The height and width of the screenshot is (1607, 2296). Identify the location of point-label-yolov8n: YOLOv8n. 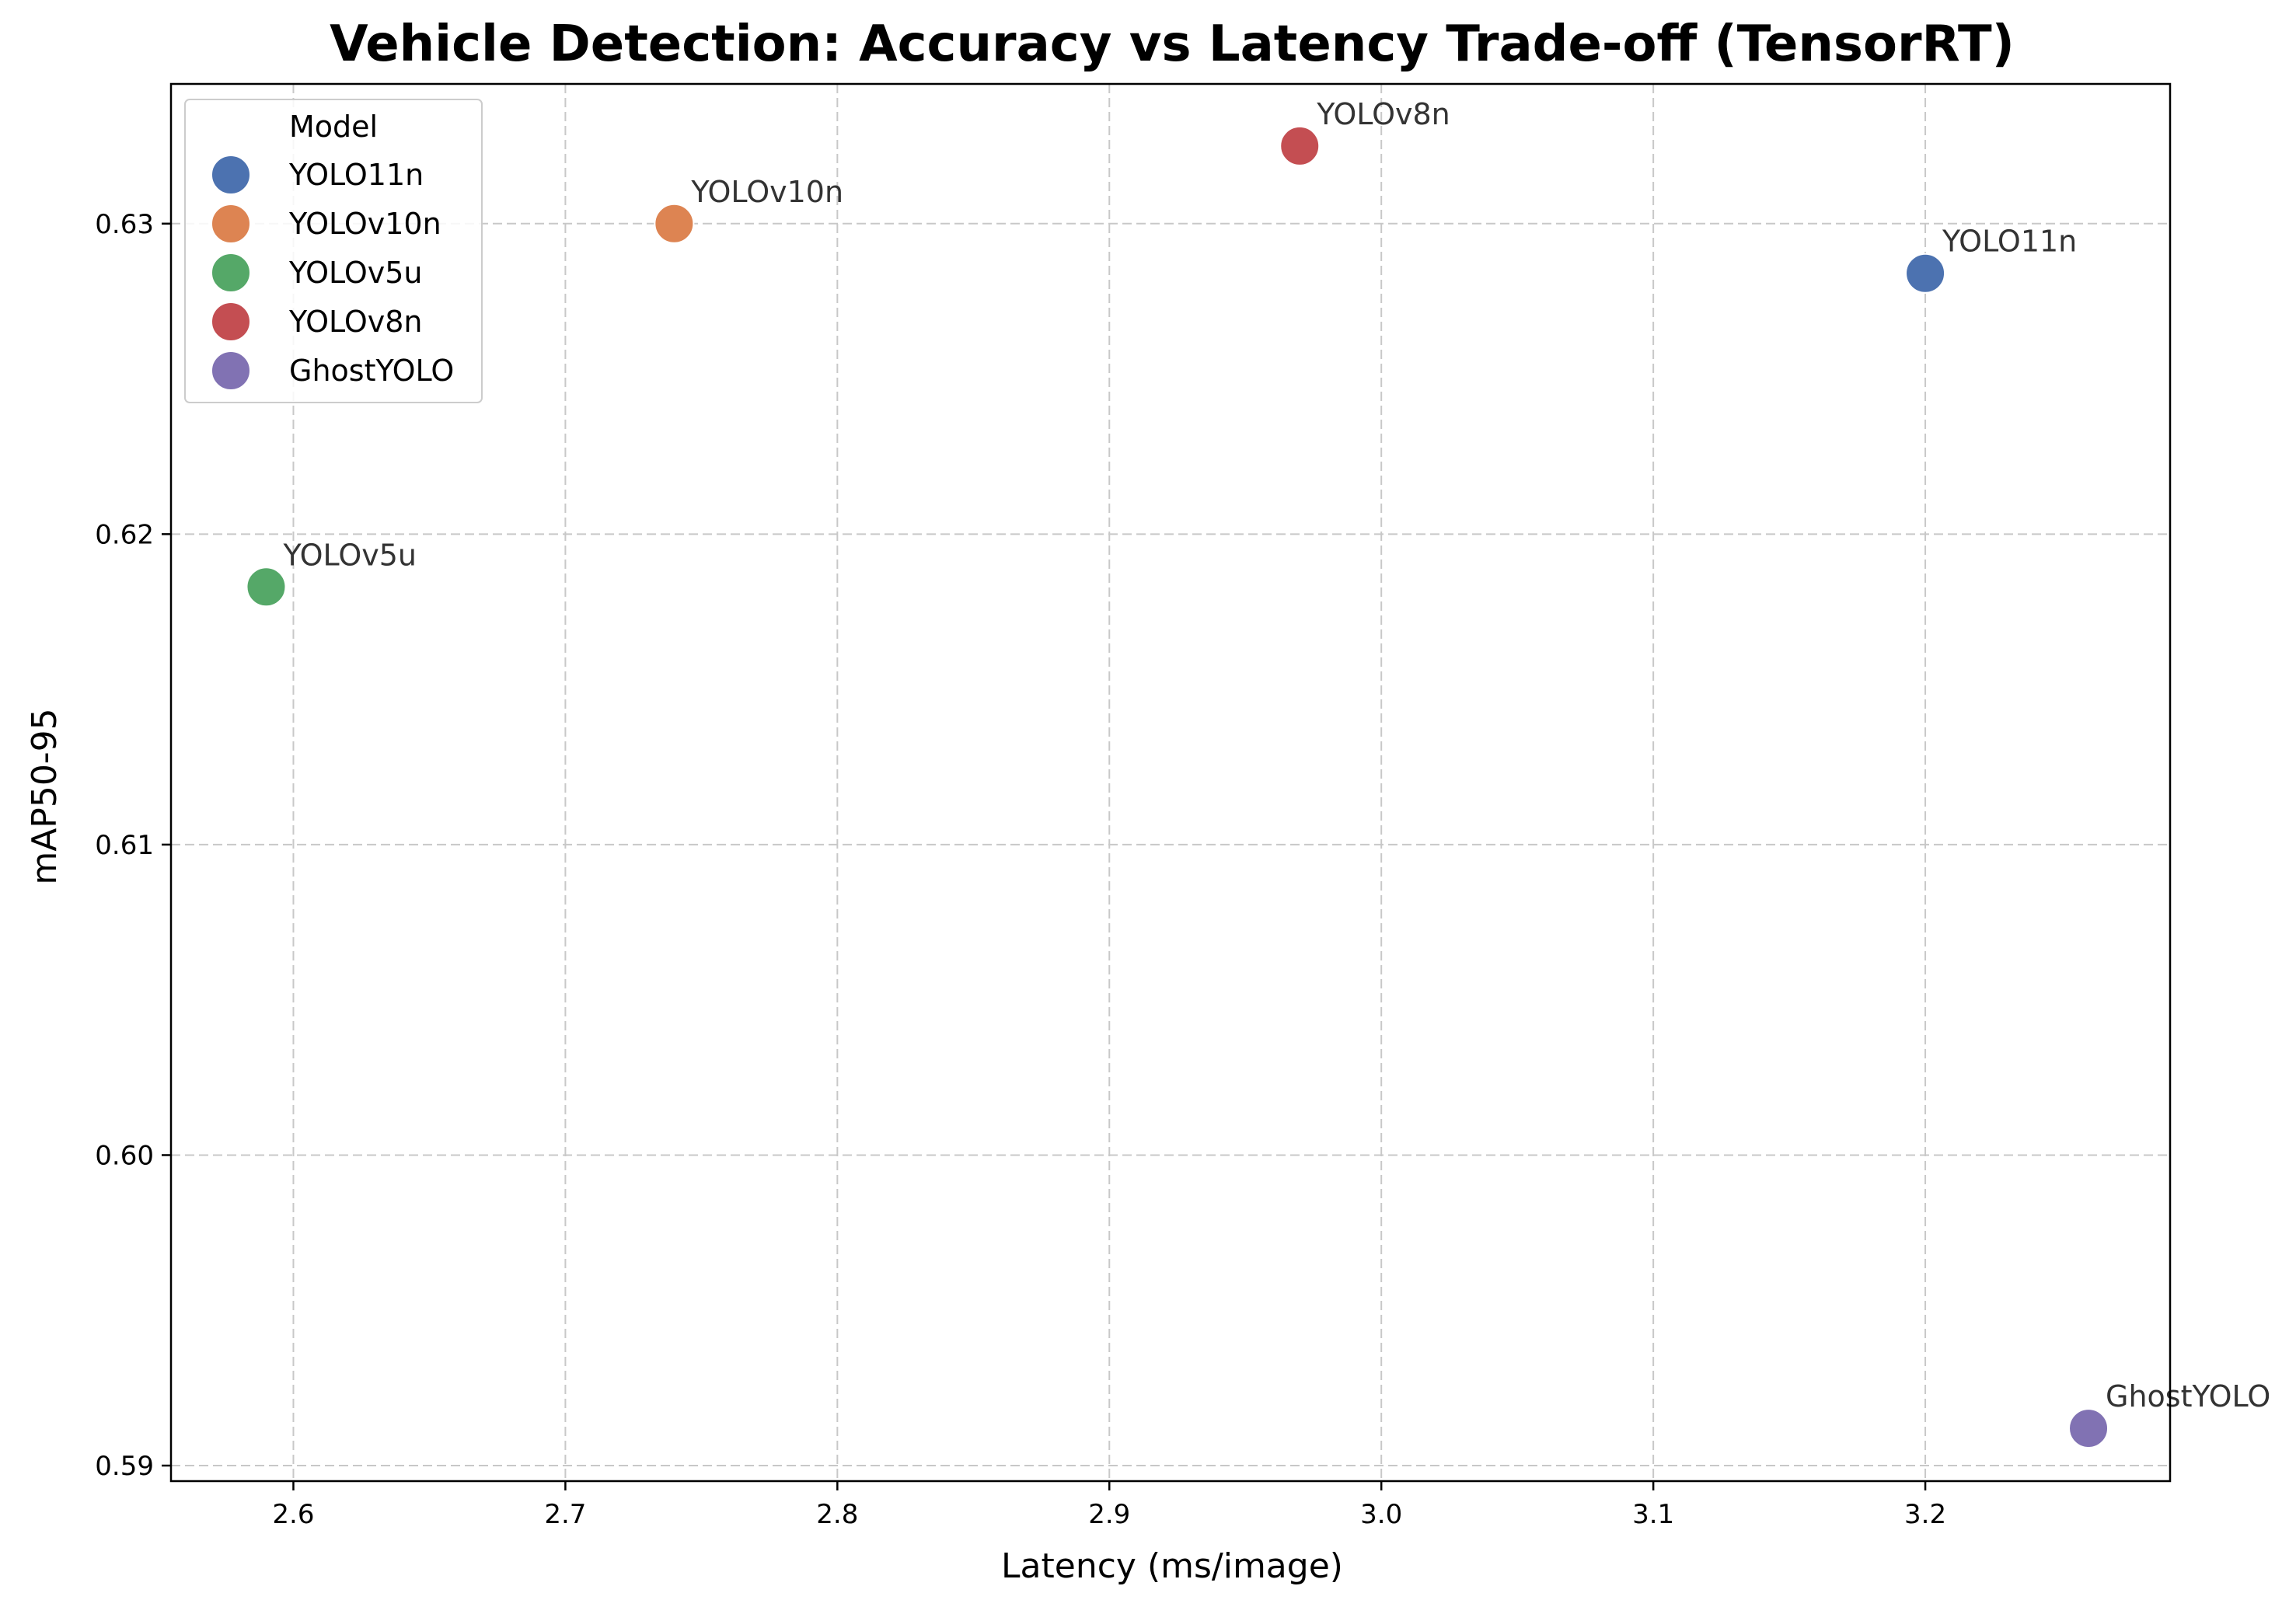
(1383, 114).